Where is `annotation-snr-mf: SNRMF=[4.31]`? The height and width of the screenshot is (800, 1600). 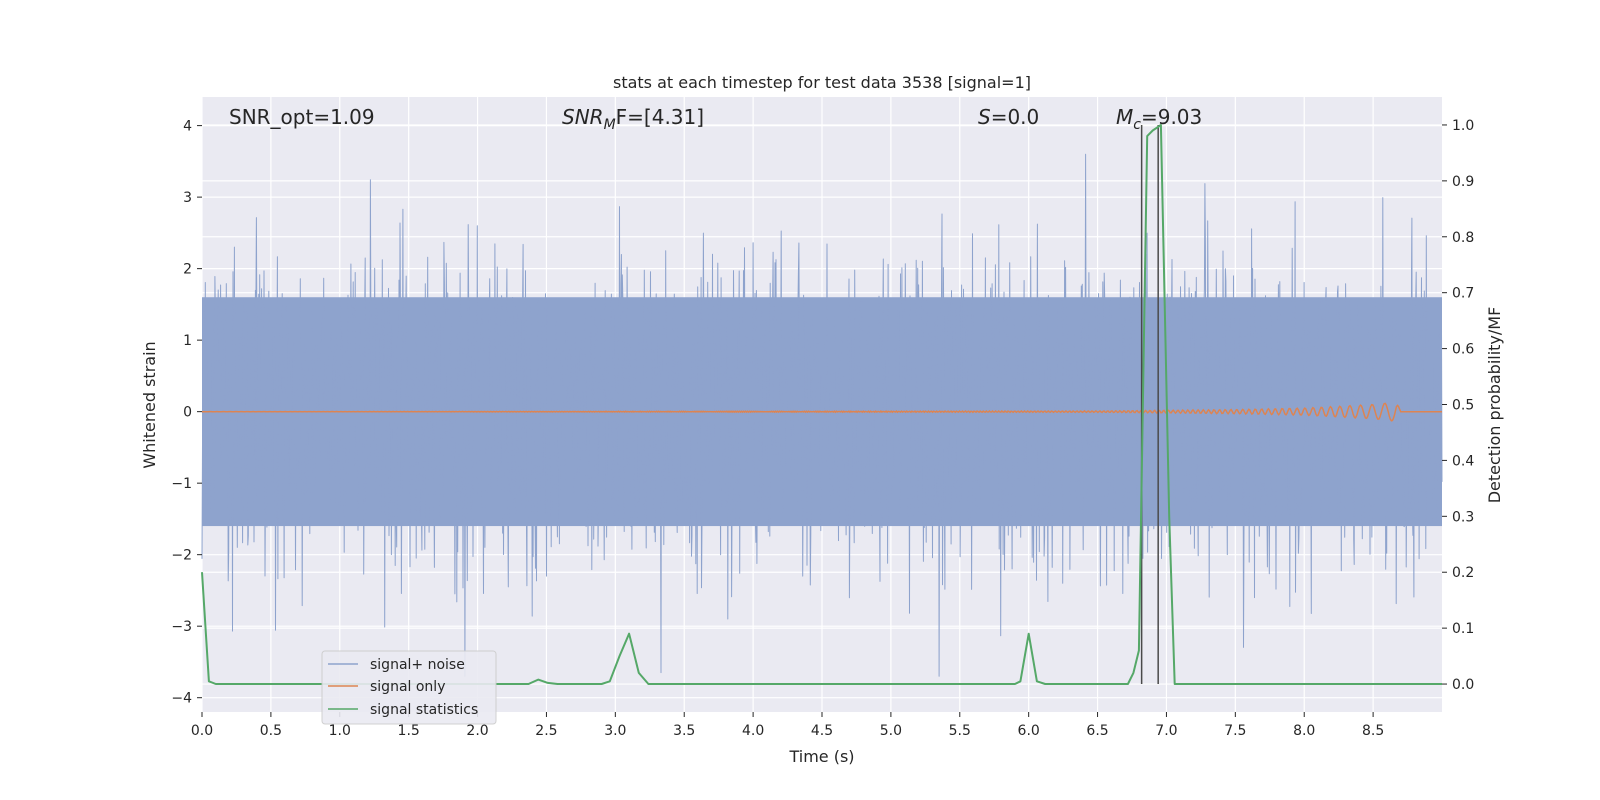
annotation-snr-mf: SNRMF=[4.31] is located at coordinates (633, 119).